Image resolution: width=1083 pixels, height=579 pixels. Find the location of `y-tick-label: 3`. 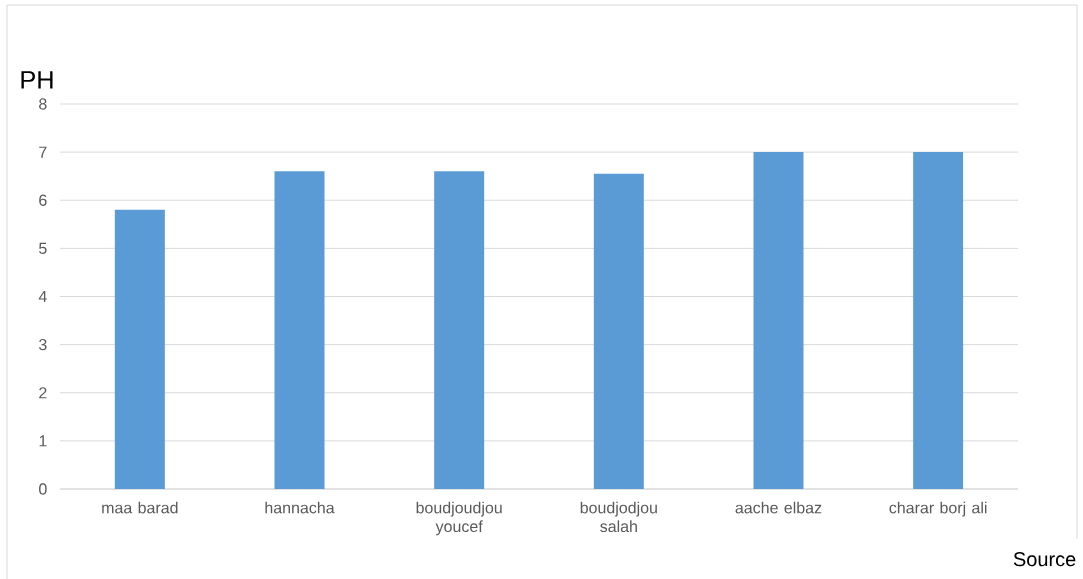

y-tick-label: 3 is located at coordinates (43, 344).